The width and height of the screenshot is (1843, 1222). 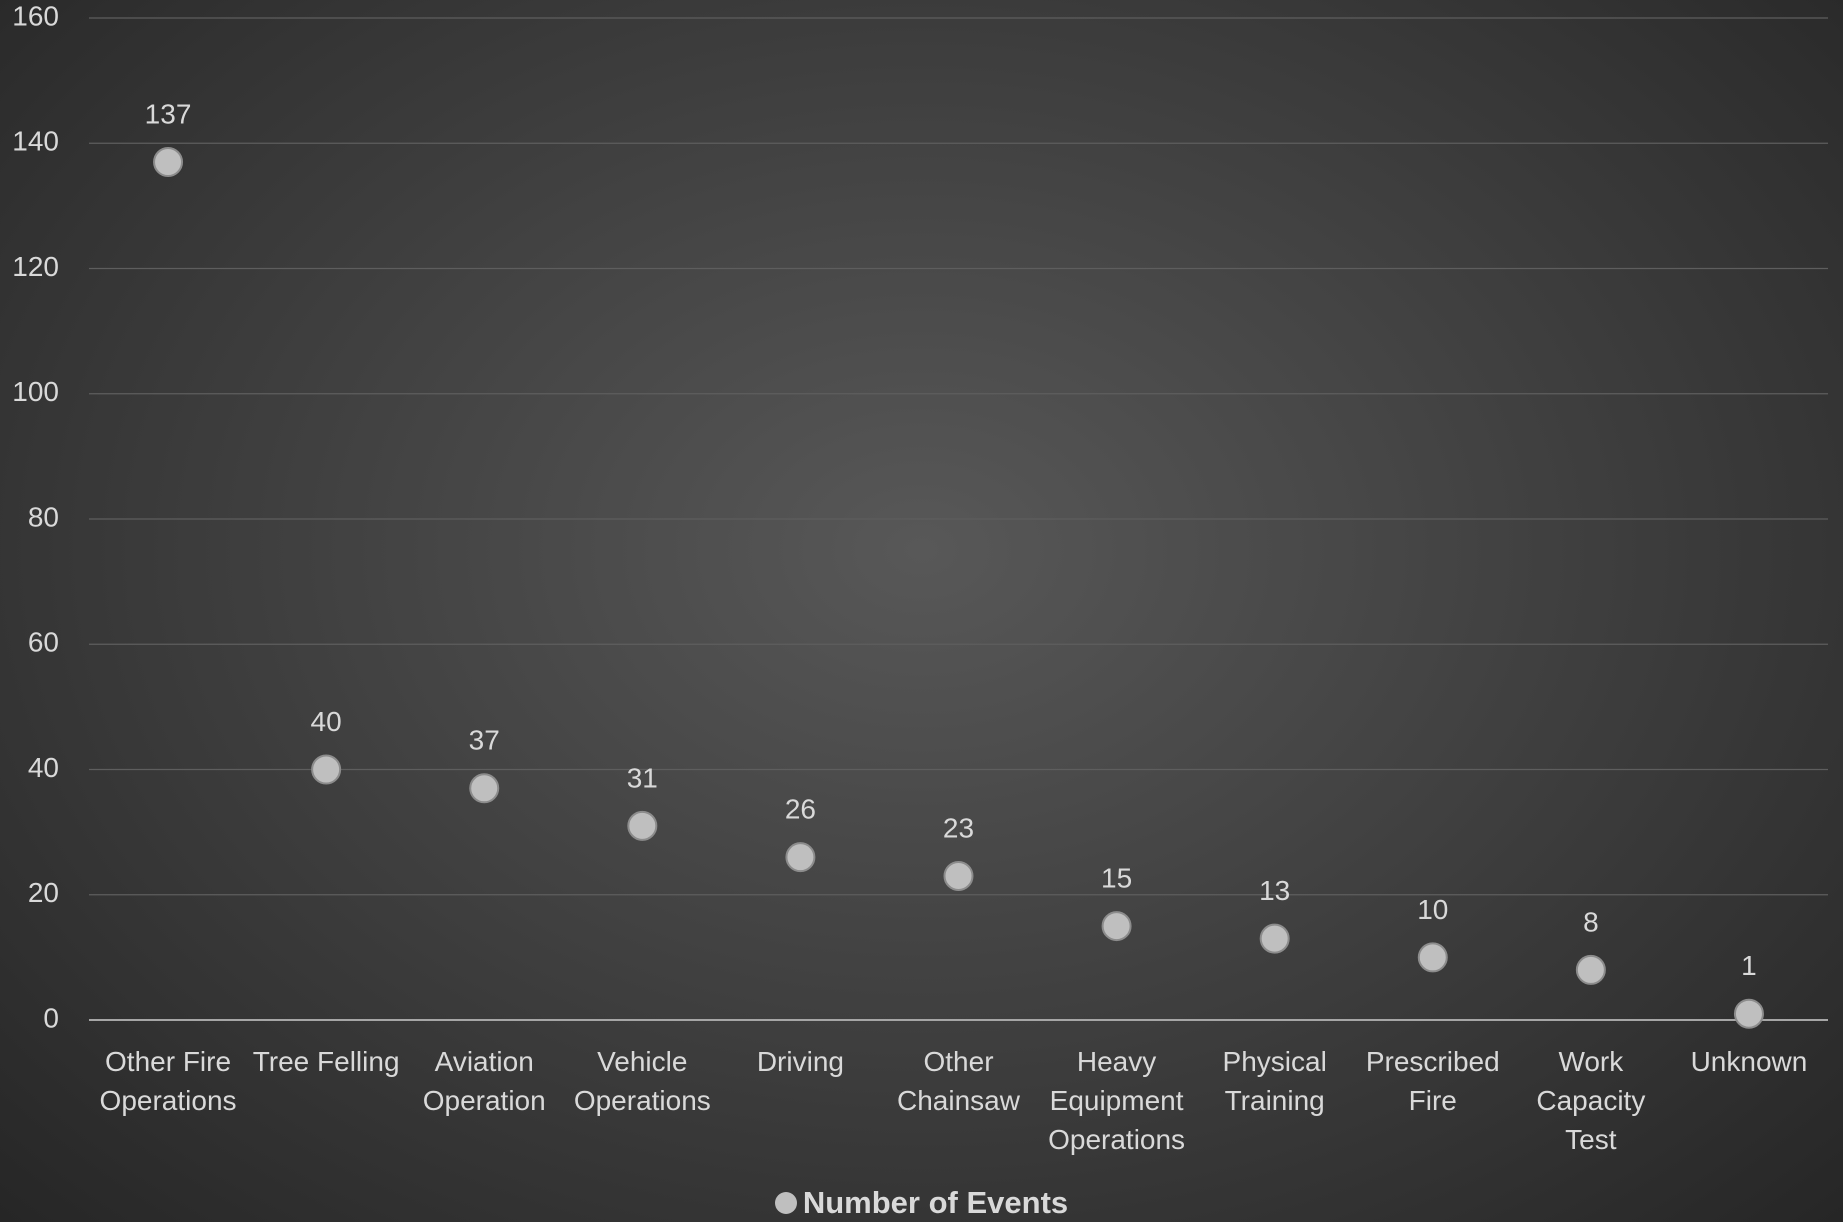 What do you see at coordinates (35, 266) in the screenshot?
I see `y-tick-label: 120` at bounding box center [35, 266].